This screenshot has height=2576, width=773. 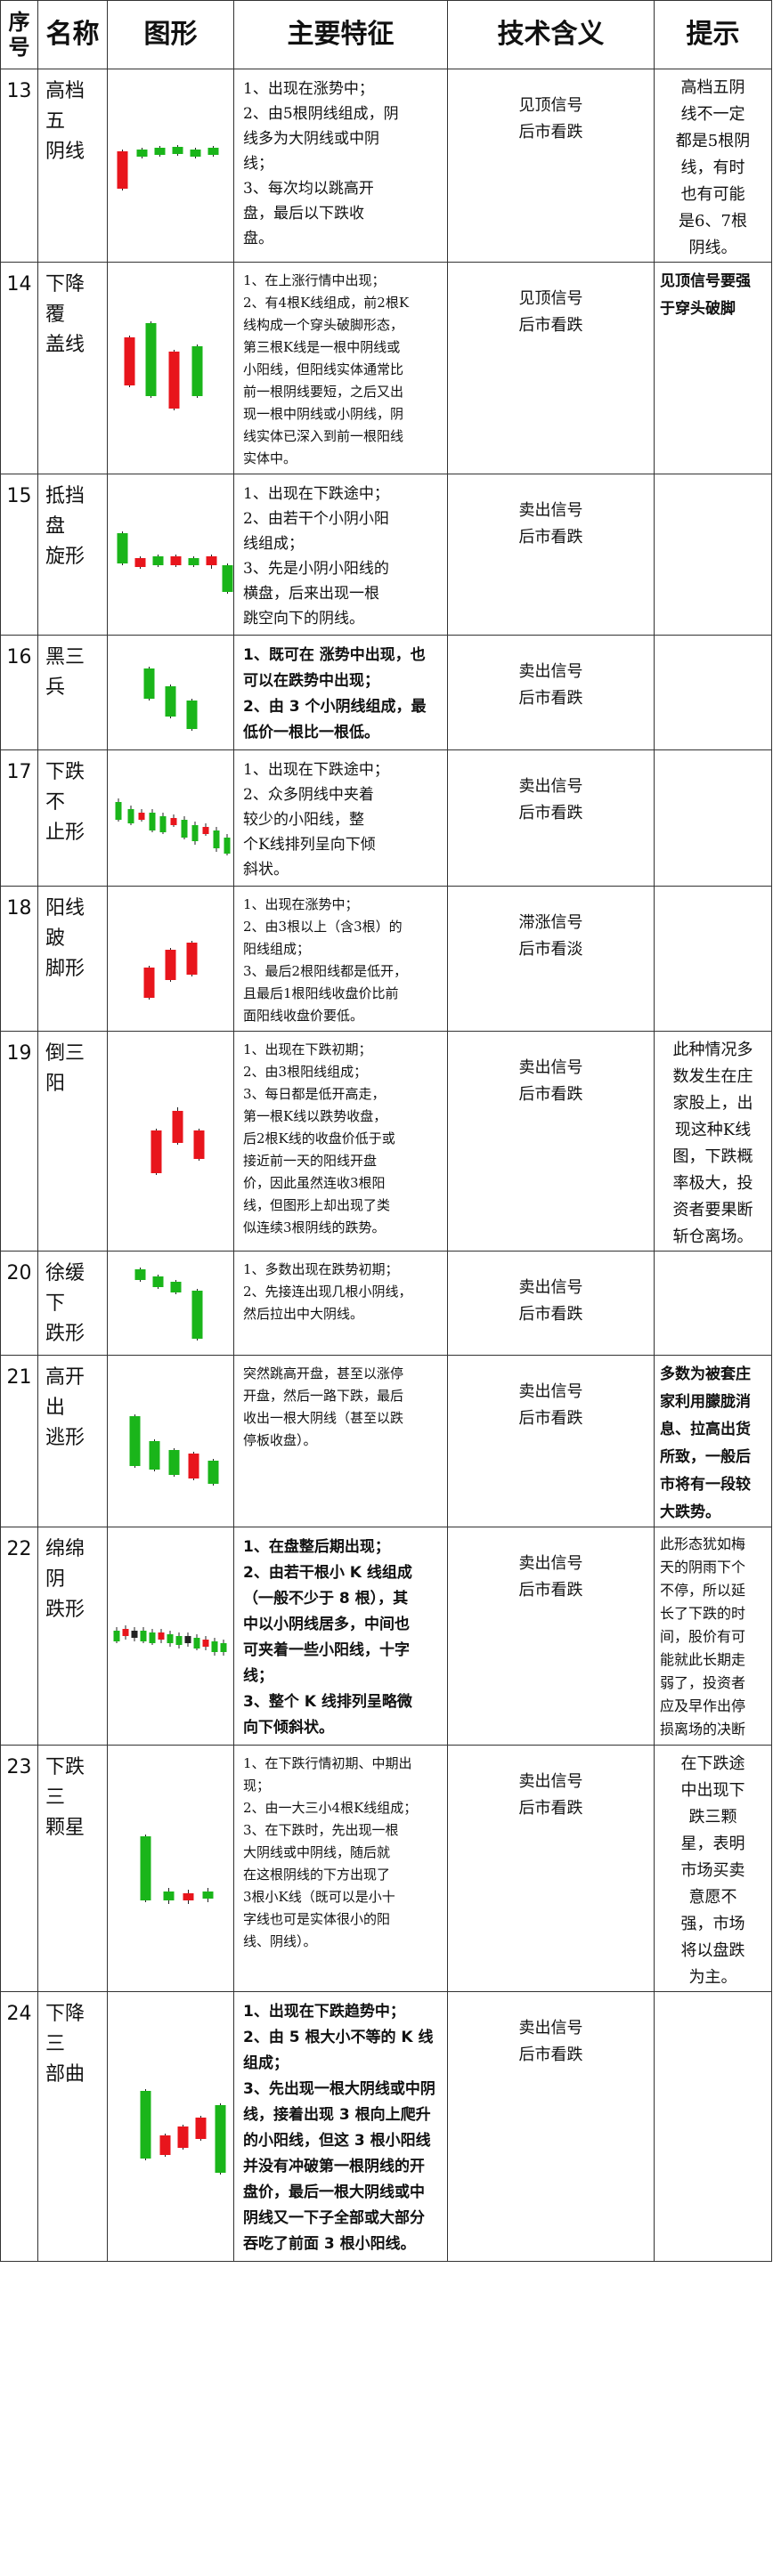 I want to click on technical-meaning: 卖出信号 后市看跌, so click(x=551, y=555).